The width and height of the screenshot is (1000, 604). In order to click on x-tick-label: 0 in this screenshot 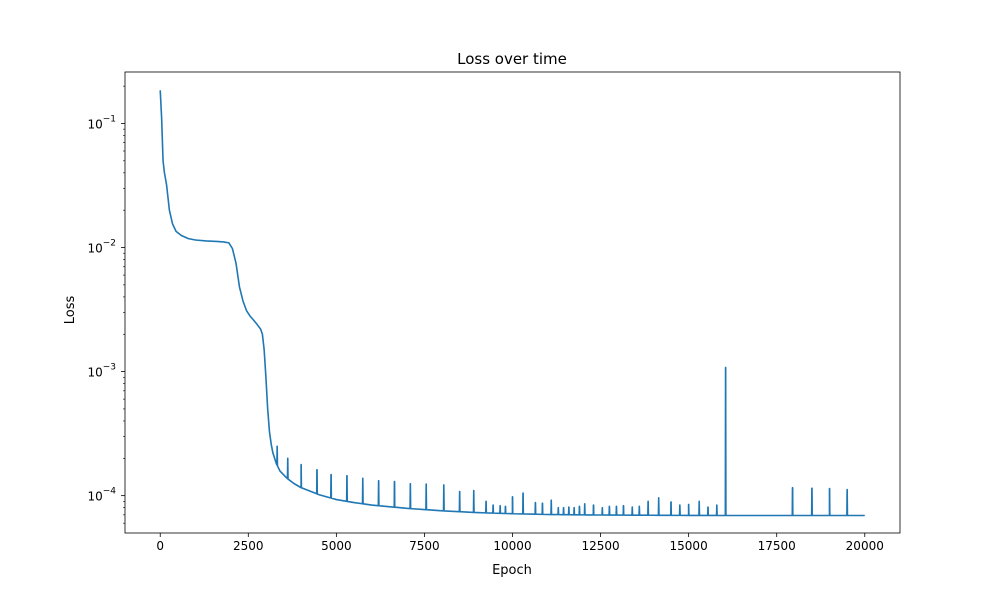, I will do `click(160, 546)`.